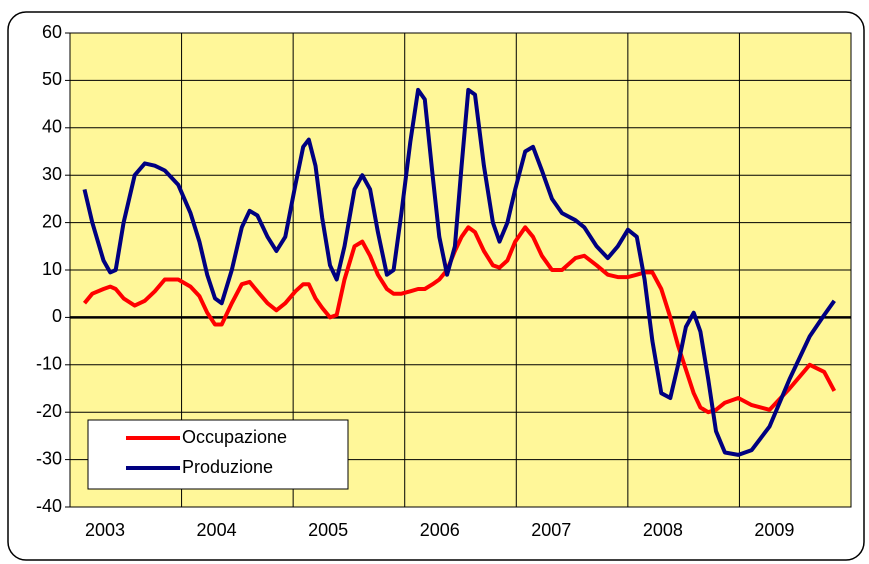 This screenshot has width=869, height=564. What do you see at coordinates (52, 32) in the screenshot?
I see `y-tick-label: 60` at bounding box center [52, 32].